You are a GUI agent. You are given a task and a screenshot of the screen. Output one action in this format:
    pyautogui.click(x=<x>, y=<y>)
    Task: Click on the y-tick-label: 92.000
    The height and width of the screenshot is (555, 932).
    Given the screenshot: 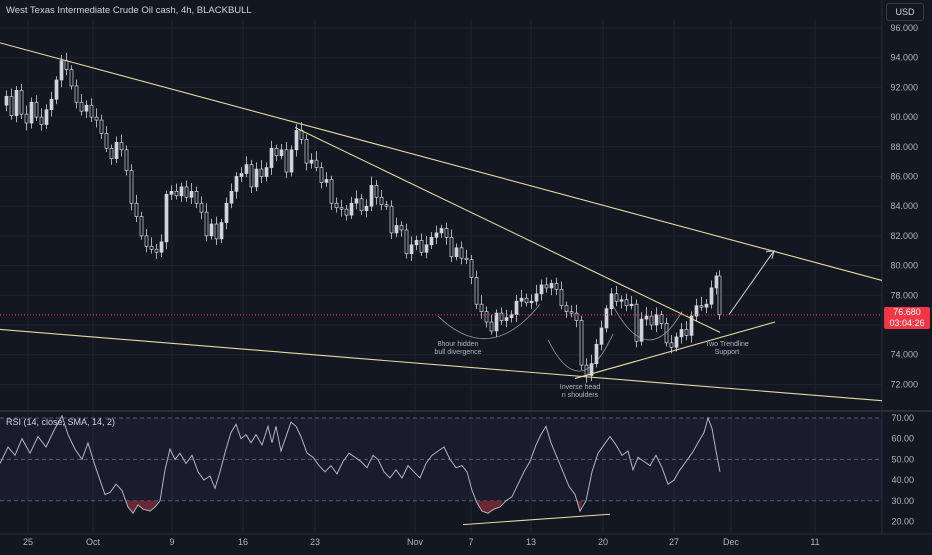 What is the action you would take?
    pyautogui.click(x=904, y=87)
    